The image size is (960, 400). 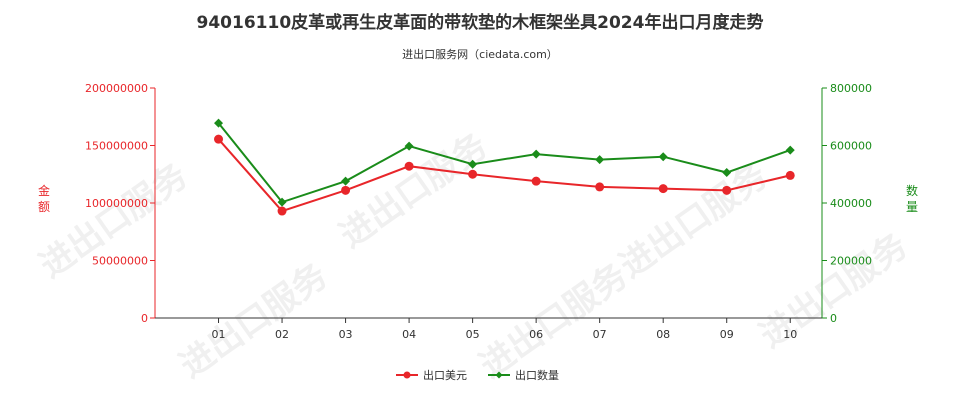 What do you see at coordinates (480, 54) in the screenshot?
I see `chart-subtitle: 进出口服务网（ciedata.com）` at bounding box center [480, 54].